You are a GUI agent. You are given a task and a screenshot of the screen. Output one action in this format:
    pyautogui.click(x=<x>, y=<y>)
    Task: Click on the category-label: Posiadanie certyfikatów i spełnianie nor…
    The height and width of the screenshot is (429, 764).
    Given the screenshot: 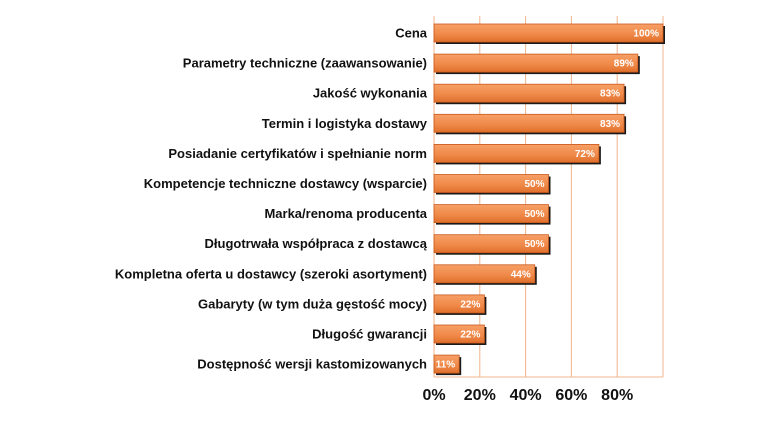 What is the action you would take?
    pyautogui.click(x=297, y=153)
    